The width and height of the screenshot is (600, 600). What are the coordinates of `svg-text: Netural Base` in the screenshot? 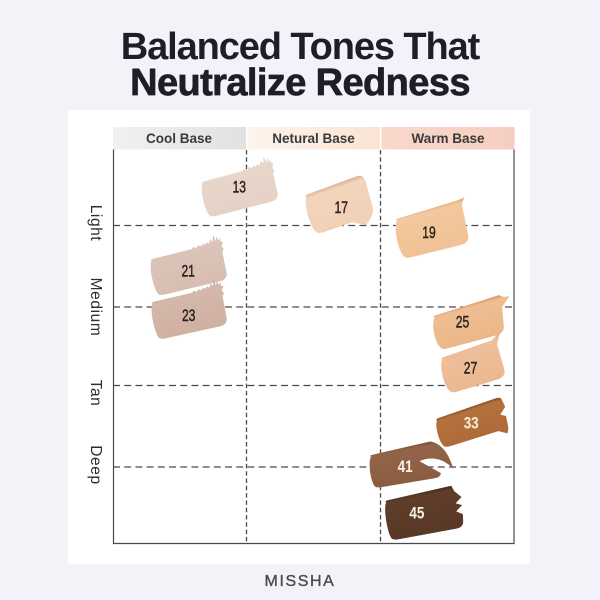 It's located at (313, 138).